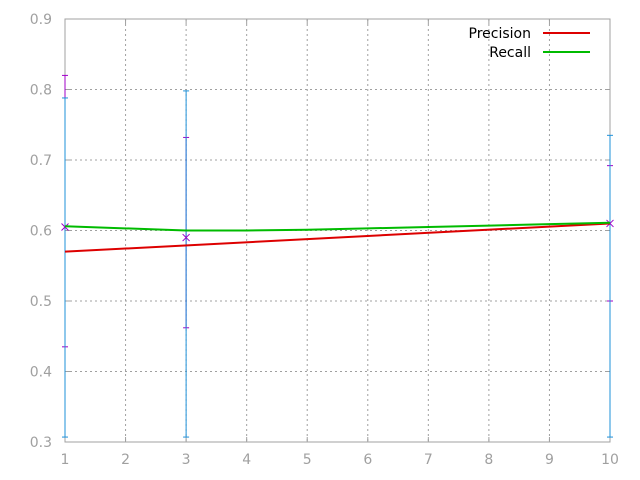  What do you see at coordinates (549, 460) in the screenshot?
I see `x-tick-label: 9` at bounding box center [549, 460].